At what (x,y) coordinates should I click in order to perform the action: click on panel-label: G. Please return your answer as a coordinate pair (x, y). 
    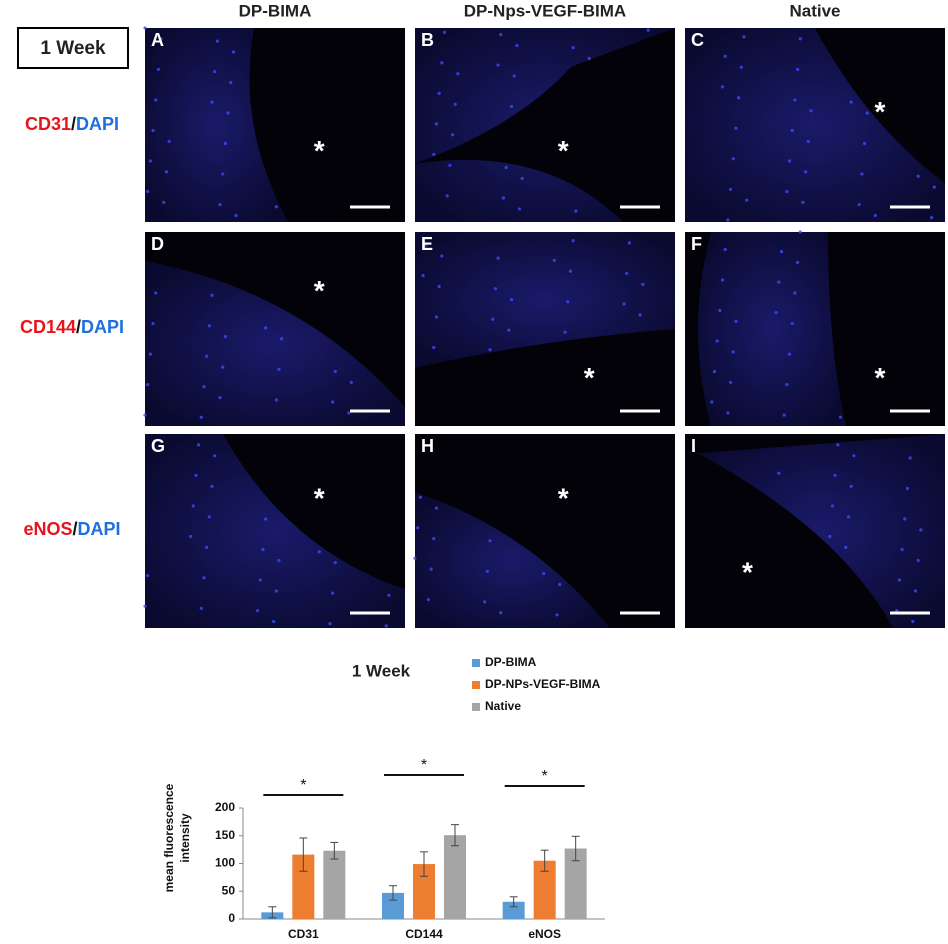
    Looking at the image, I should click on (158, 446).